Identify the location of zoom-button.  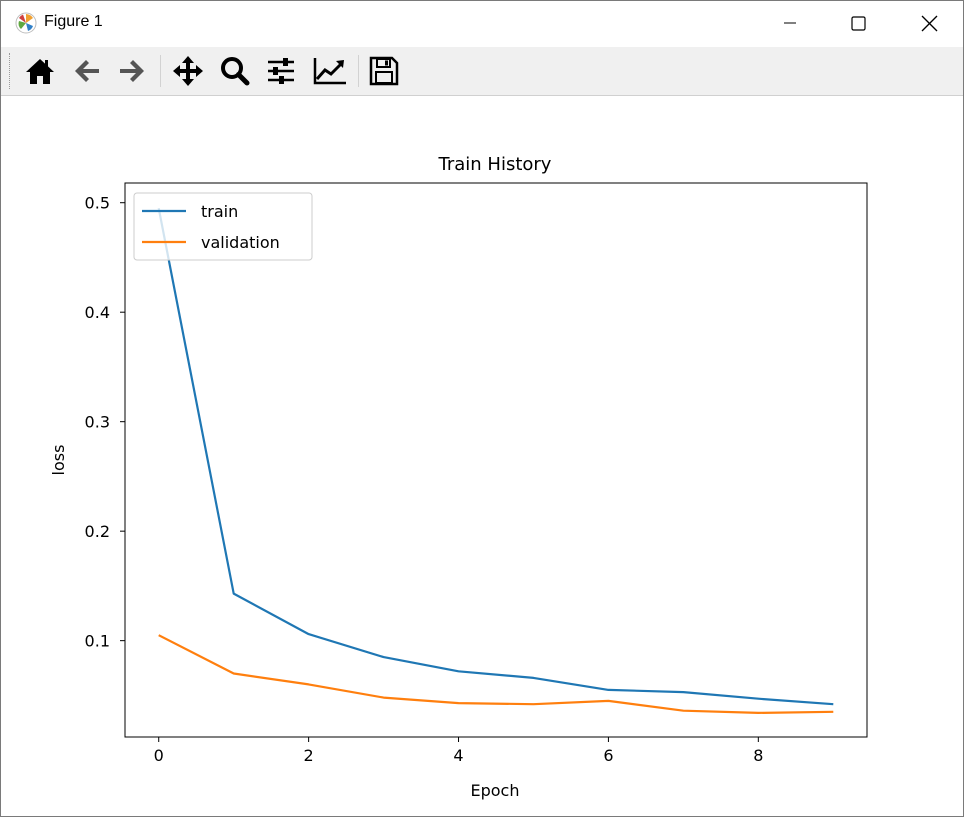
(235, 71).